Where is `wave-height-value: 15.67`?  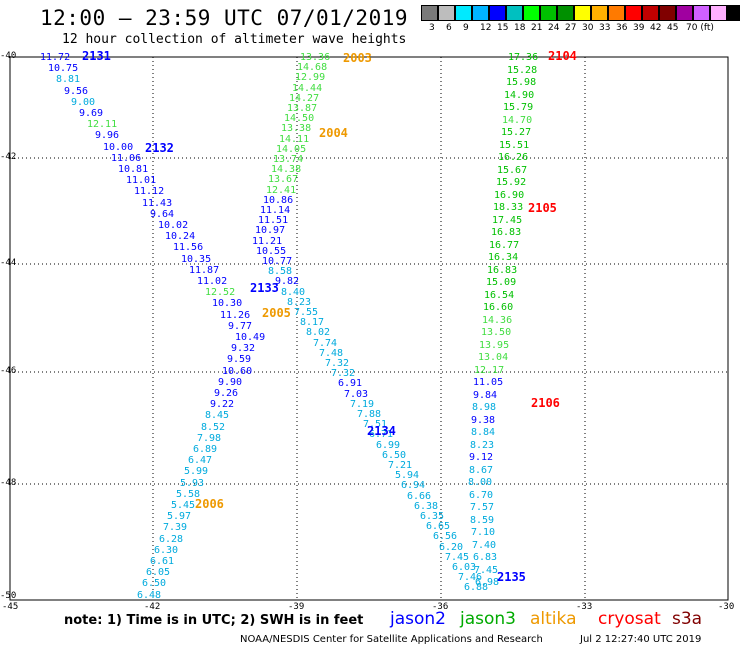 wave-height-value: 15.67 is located at coordinates (512, 170).